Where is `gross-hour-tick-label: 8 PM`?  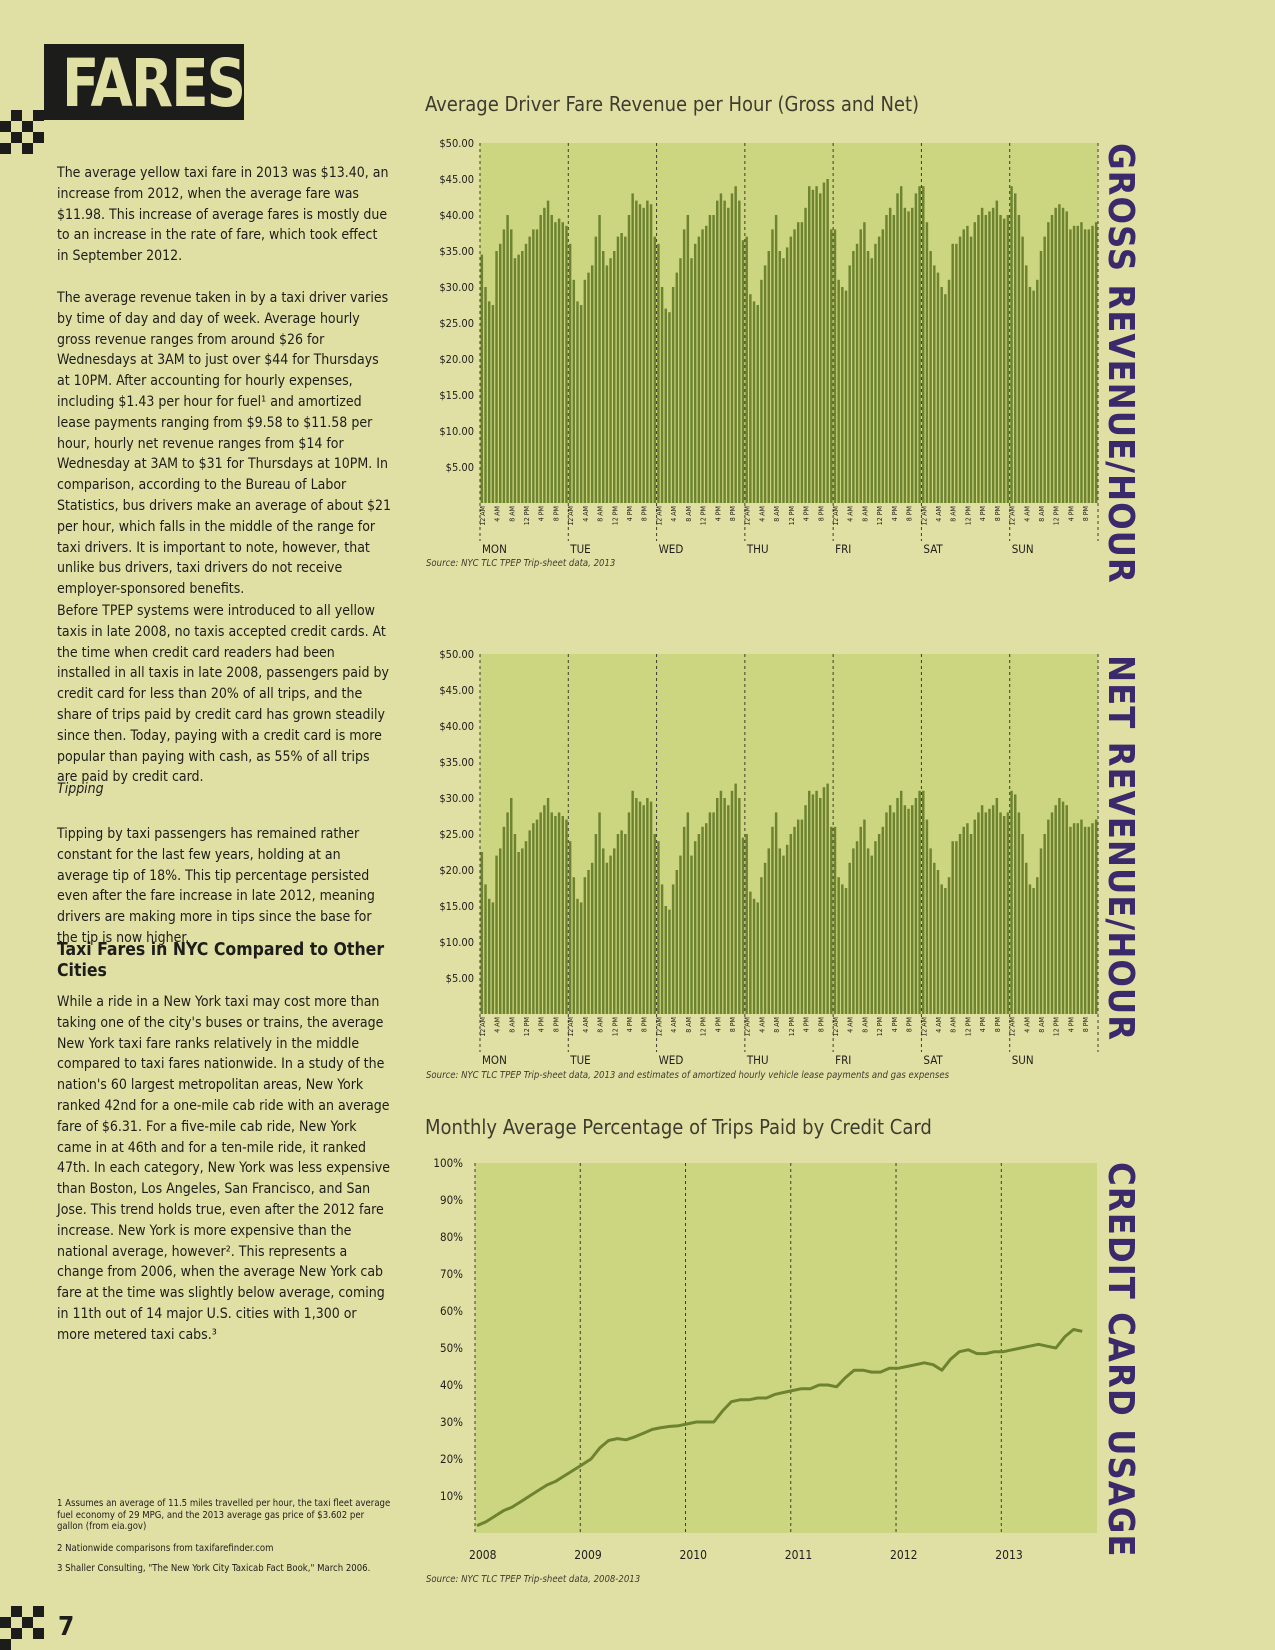 gross-hour-tick-label: 8 PM is located at coordinates (733, 513).